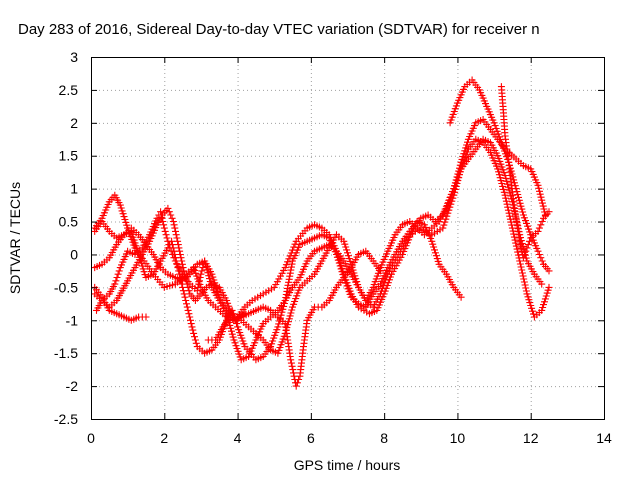  What do you see at coordinates (74, 123) in the screenshot?
I see `y-tick-label: 2` at bounding box center [74, 123].